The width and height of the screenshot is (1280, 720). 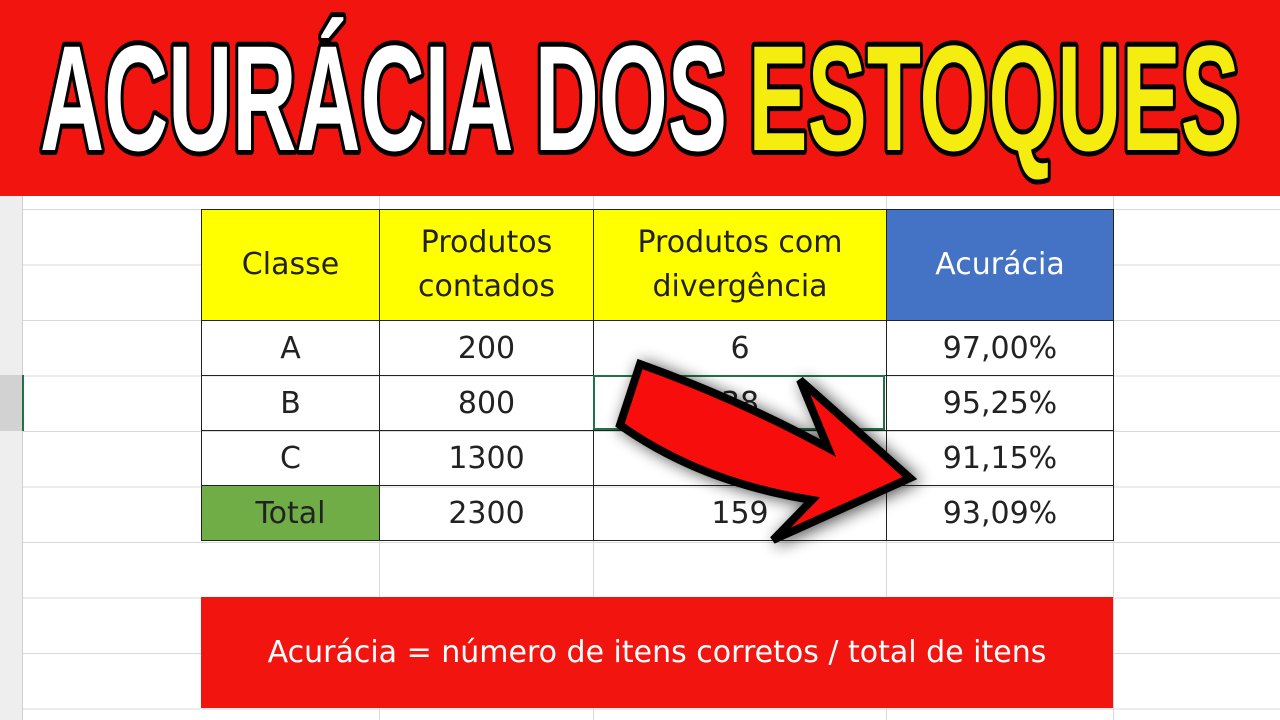 What do you see at coordinates (740, 265) in the screenshot?
I see `header-divergencia: Produtos com divergência` at bounding box center [740, 265].